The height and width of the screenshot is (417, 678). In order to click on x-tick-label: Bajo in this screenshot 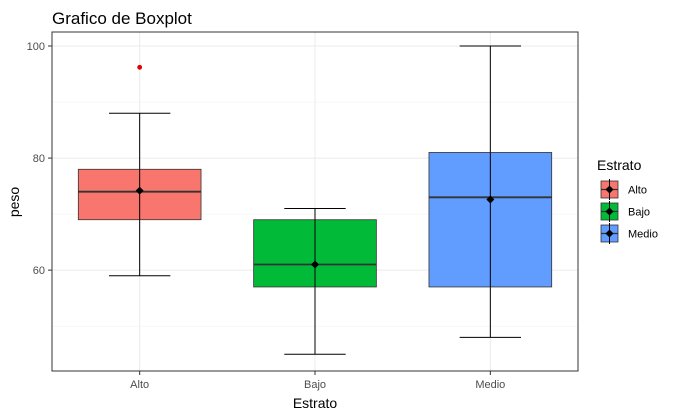, I will do `click(315, 385)`.